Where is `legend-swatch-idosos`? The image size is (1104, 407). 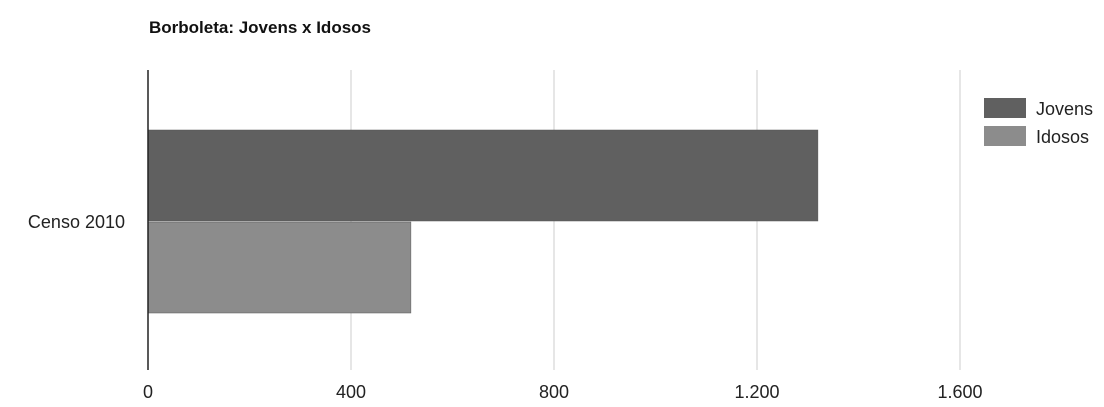
legend-swatch-idosos is located at coordinates (1005, 136).